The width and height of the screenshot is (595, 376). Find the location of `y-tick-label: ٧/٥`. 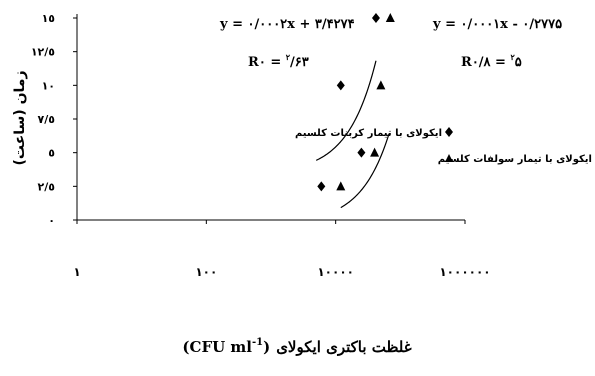

y-tick-label: ٧/٥ is located at coordinates (47, 119).